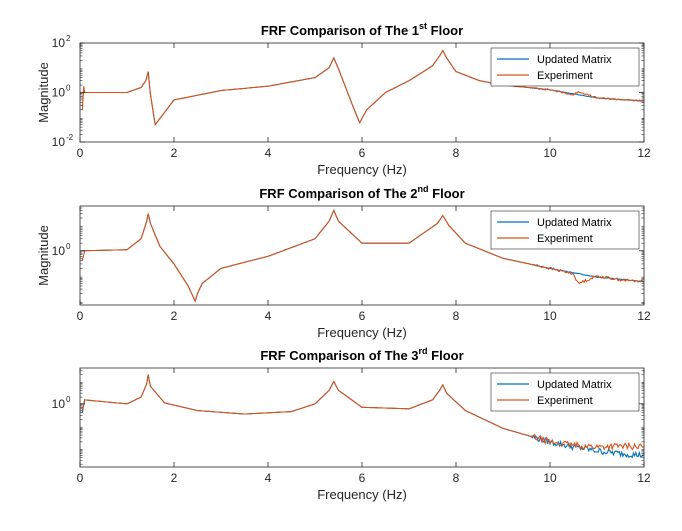 This screenshot has width=682, height=531. I want to click on y-tick-label-exponent: -2, so click(70, 137).